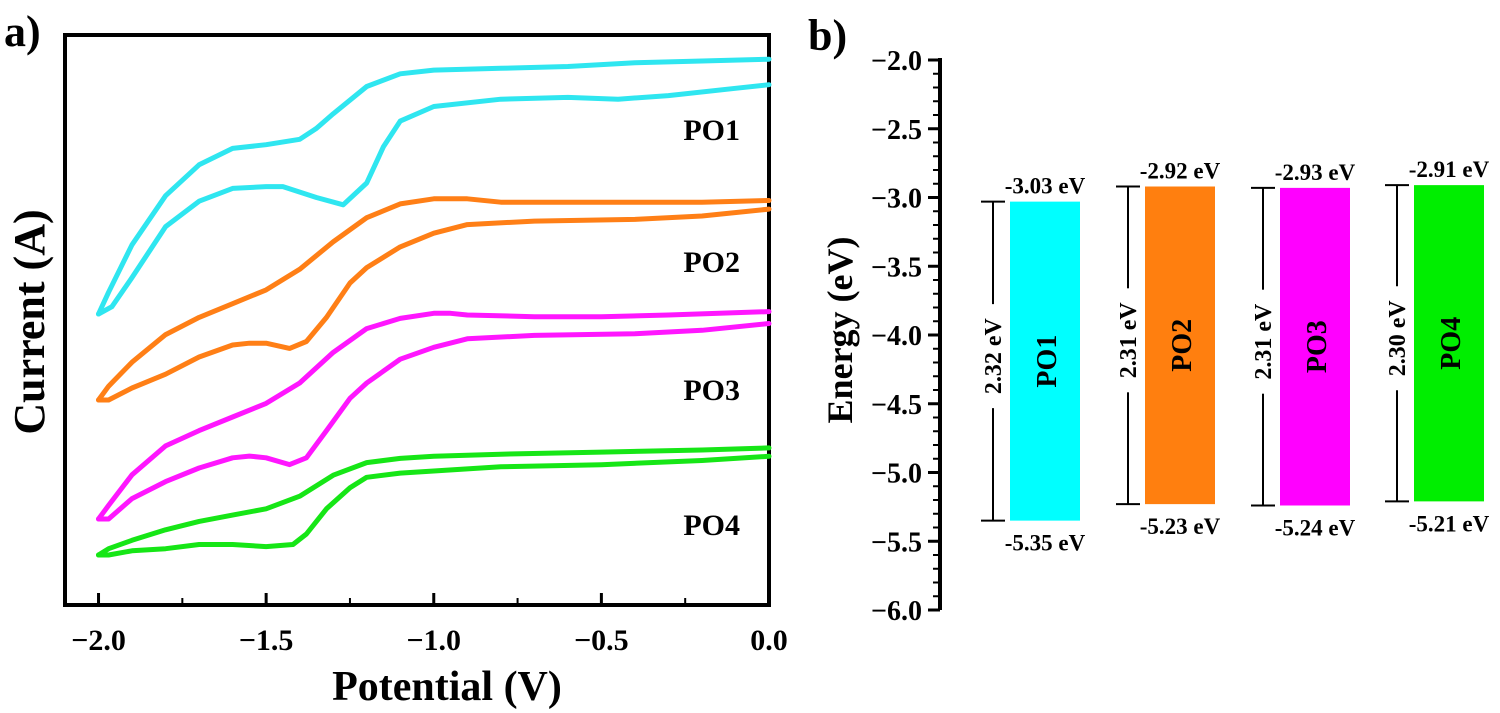 Image resolution: width=1500 pixels, height=713 pixels. What do you see at coordinates (1449, 523) in the screenshot?
I see `homo-label: -5.21 eV` at bounding box center [1449, 523].